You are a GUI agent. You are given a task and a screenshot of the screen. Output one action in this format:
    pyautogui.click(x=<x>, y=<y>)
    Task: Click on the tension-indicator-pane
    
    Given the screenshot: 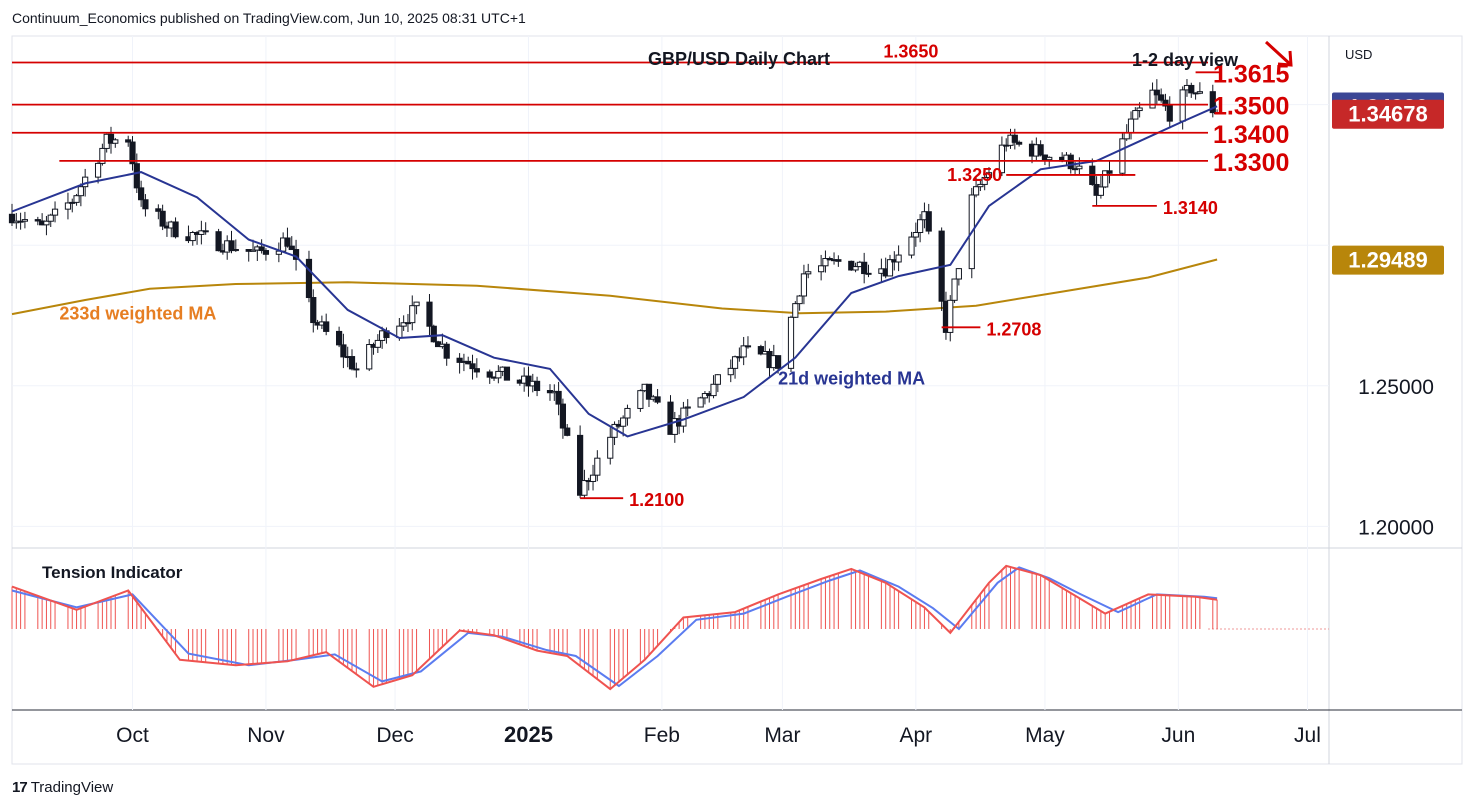 What is the action you would take?
    pyautogui.click(x=670, y=627)
    